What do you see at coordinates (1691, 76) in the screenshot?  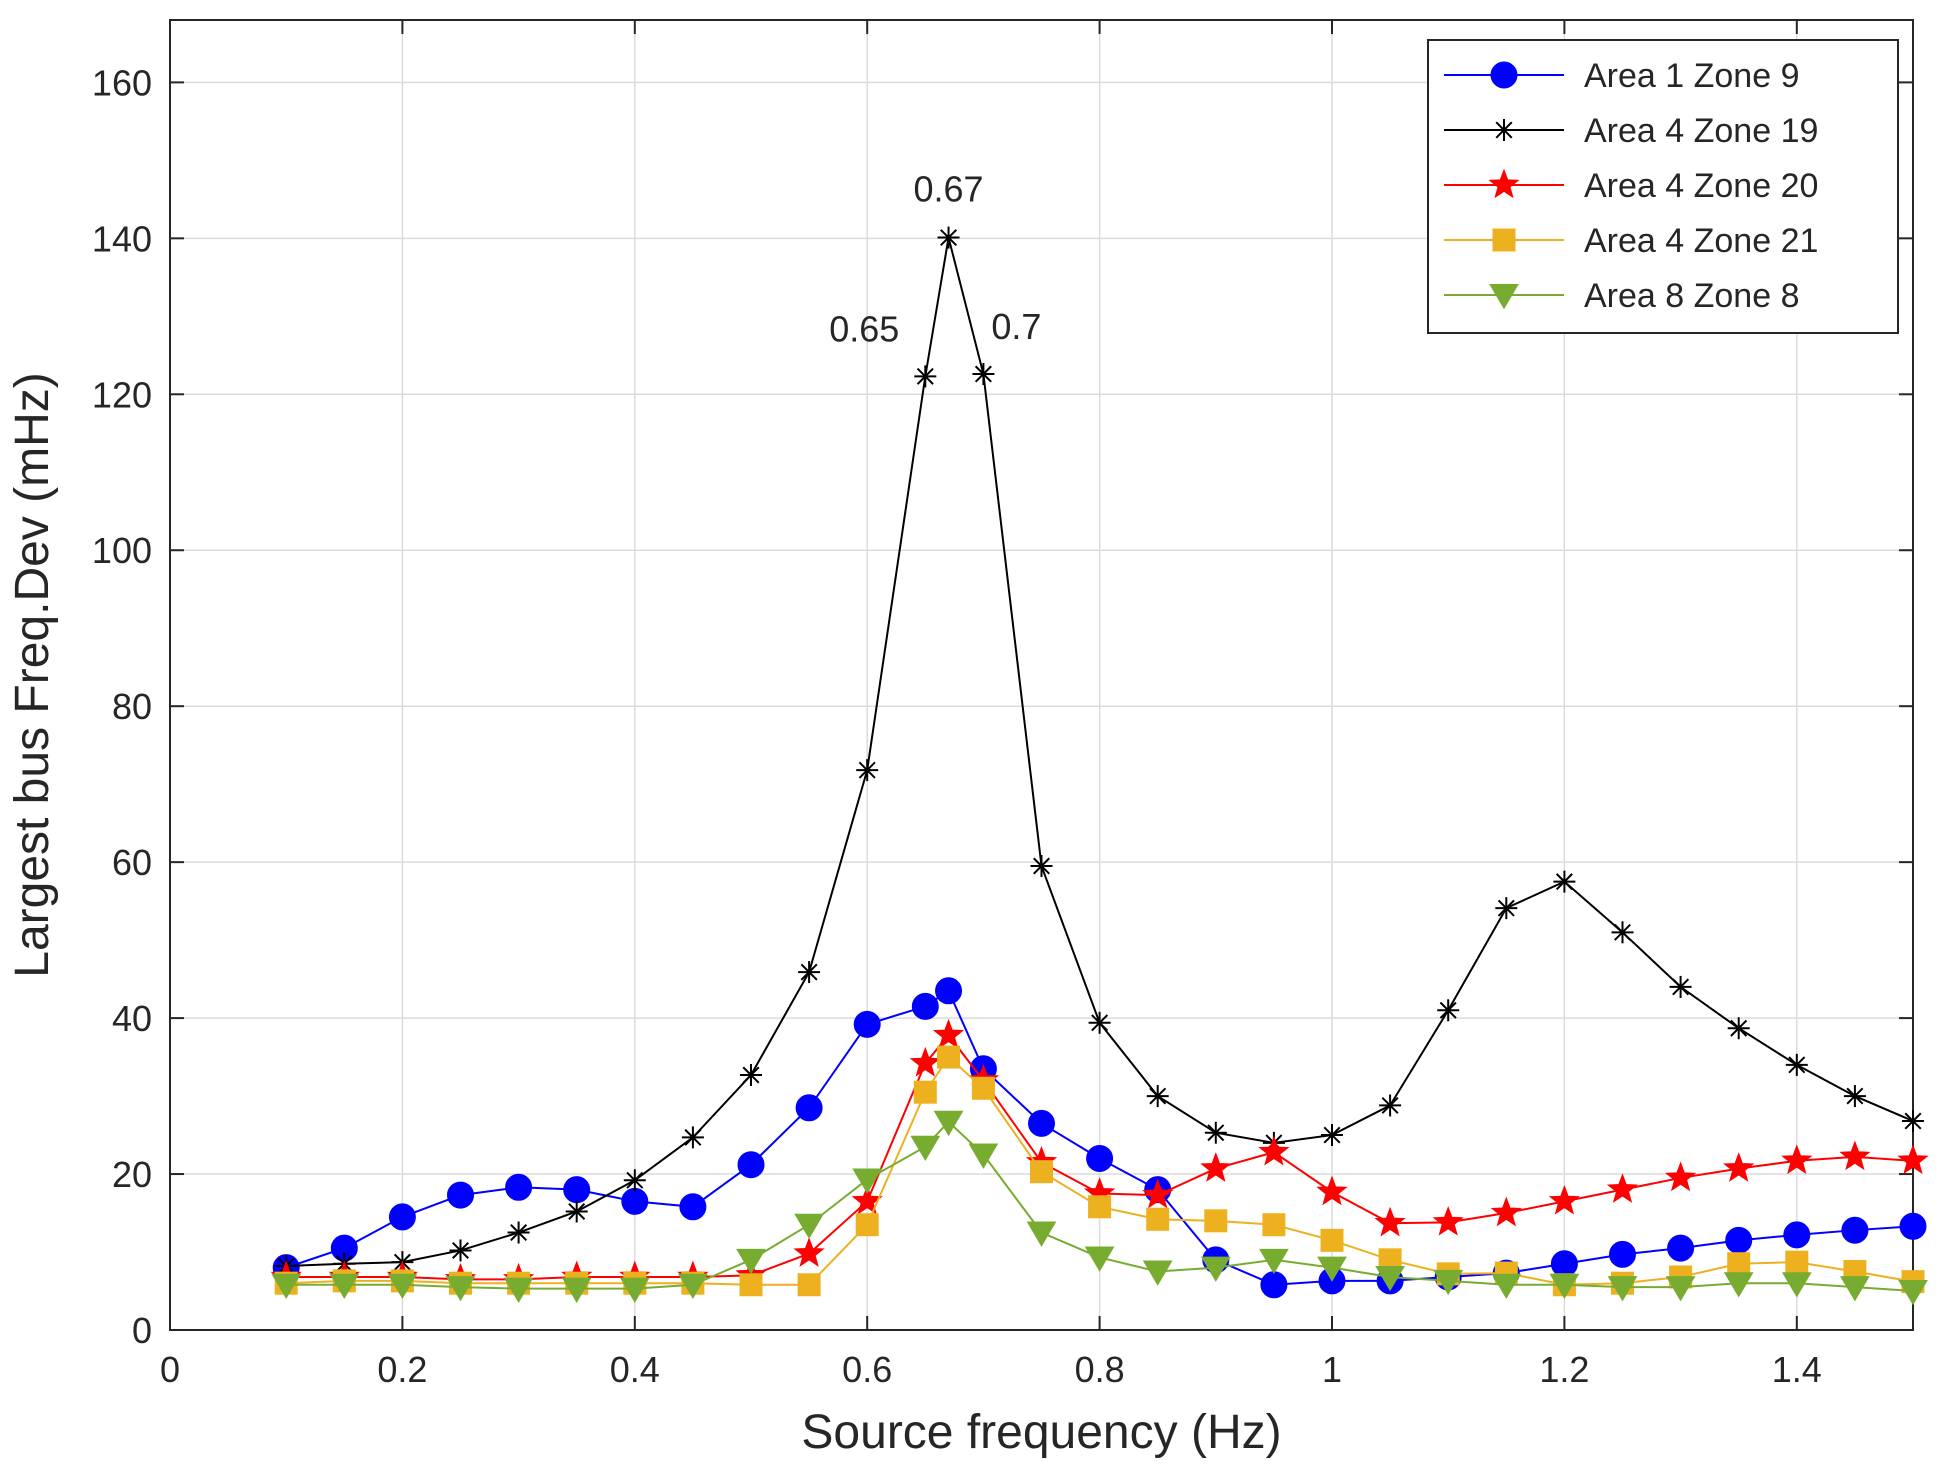 I see `legend-label: Area 1 Zone 9` at bounding box center [1691, 76].